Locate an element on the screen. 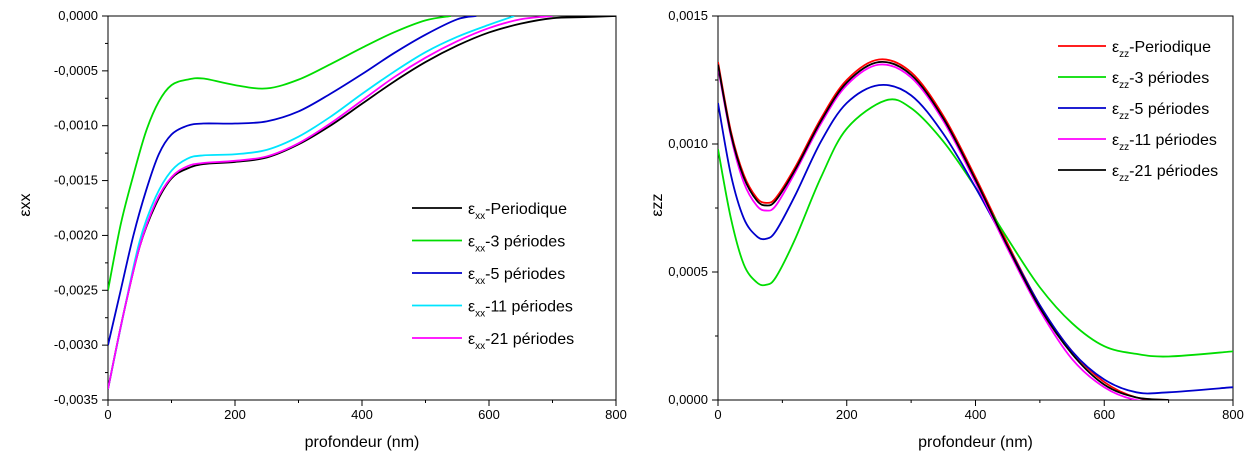  legend-label-2: εxx-3 périodes is located at coordinates (516, 244).